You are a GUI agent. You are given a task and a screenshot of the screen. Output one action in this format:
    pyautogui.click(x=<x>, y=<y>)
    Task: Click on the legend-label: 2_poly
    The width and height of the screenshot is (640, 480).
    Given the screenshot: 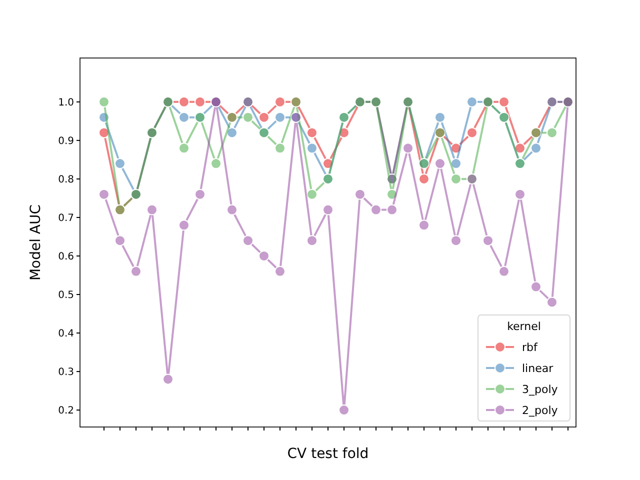 What is the action you would take?
    pyautogui.click(x=540, y=410)
    